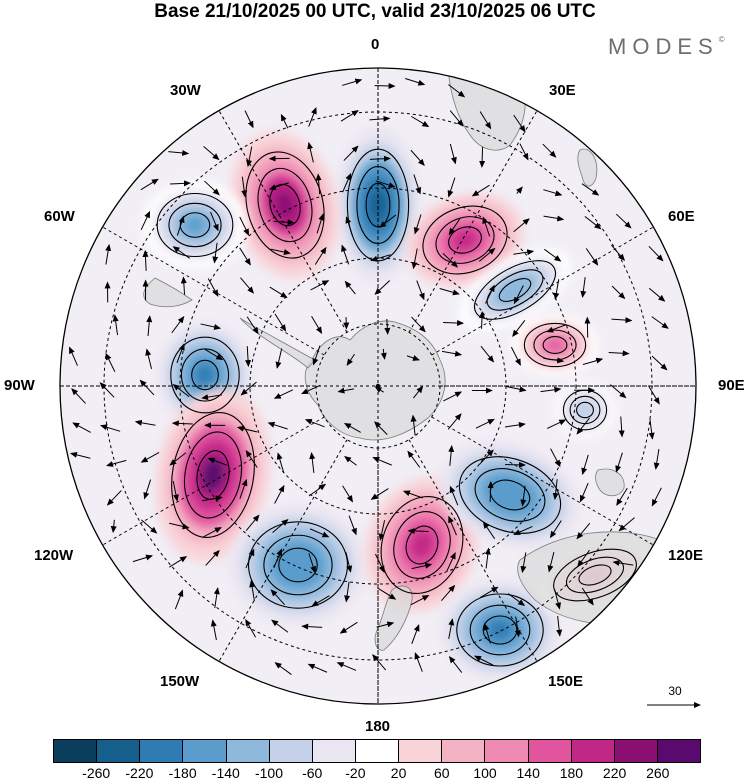  I want to click on brand-name: MODES, so click(663, 46).